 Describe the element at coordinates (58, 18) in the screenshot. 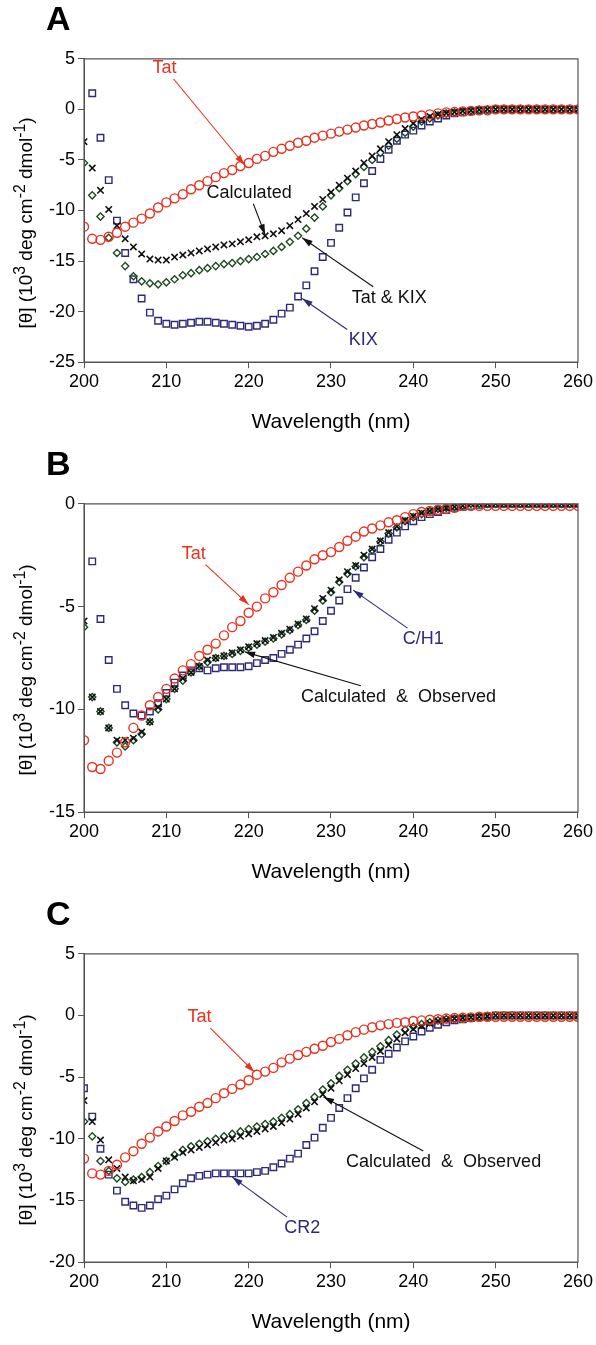

I see `chart-title: A` at that location.